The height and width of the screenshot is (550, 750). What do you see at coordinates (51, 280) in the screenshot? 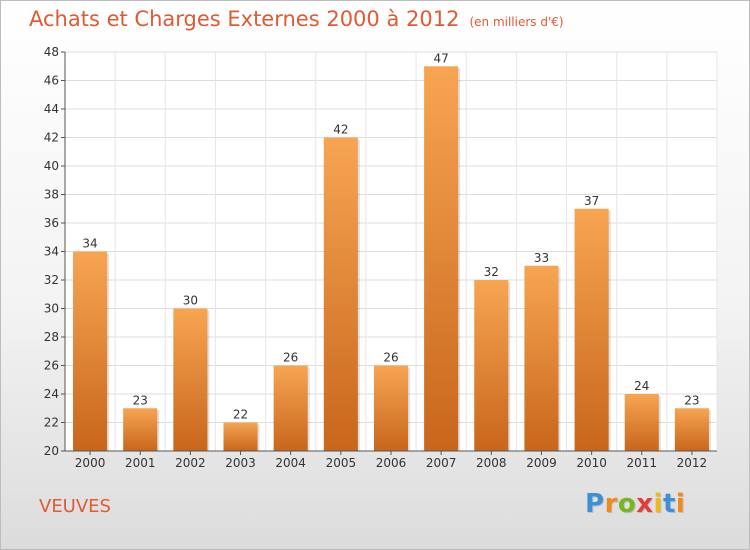
I see `y-tick-label: 32` at bounding box center [51, 280].